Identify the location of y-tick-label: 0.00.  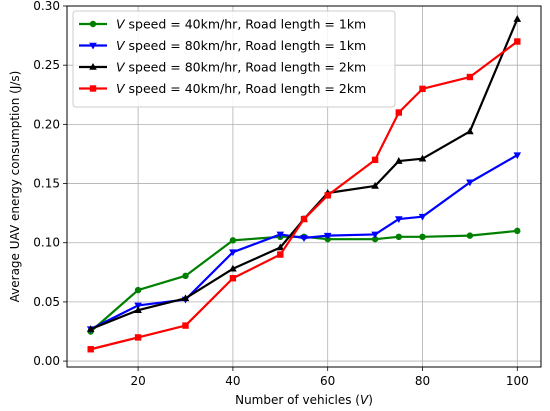
(46, 361).